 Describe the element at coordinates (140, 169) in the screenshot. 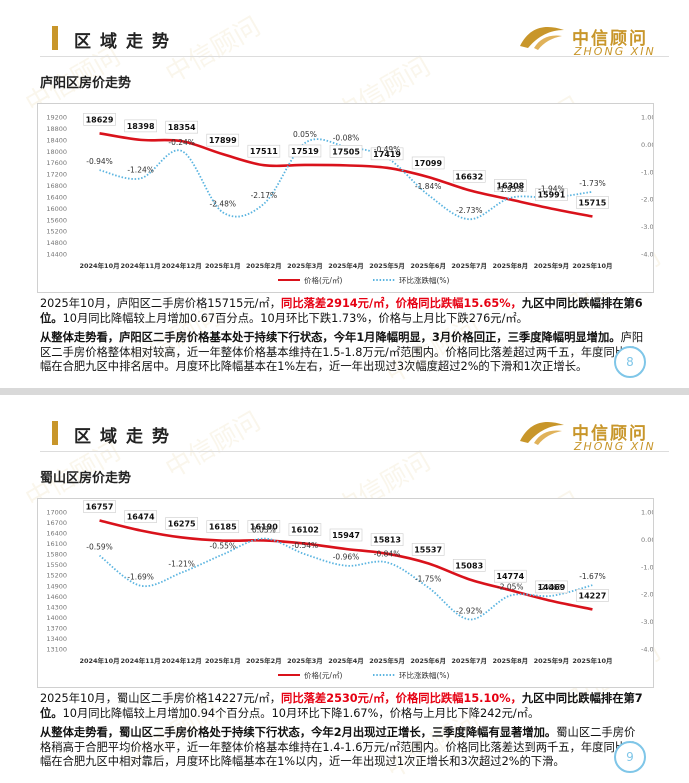

I see `data-label: -1.24%` at that location.